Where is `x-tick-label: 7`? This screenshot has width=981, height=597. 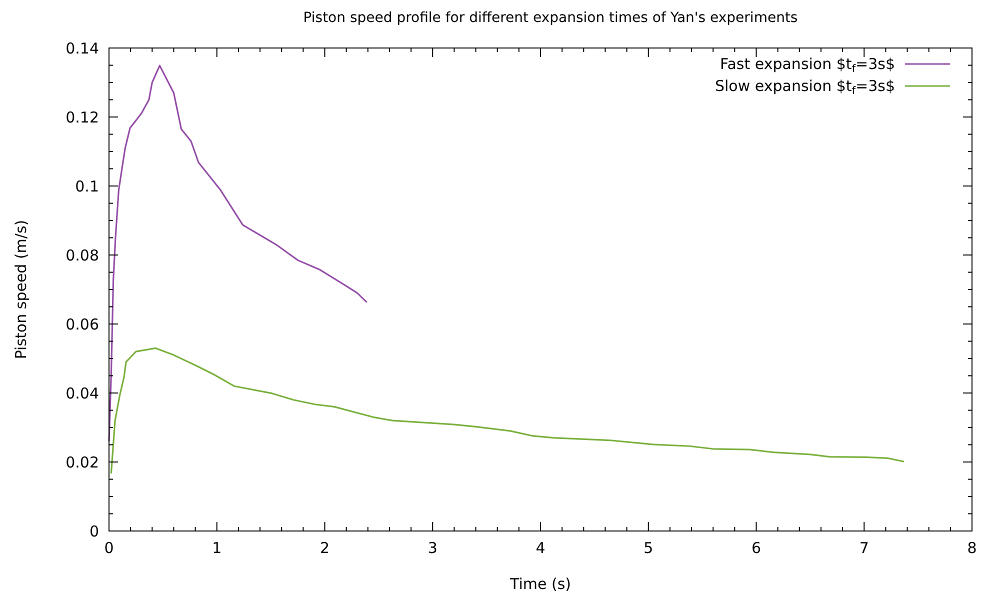 x-tick-label: 7 is located at coordinates (864, 548).